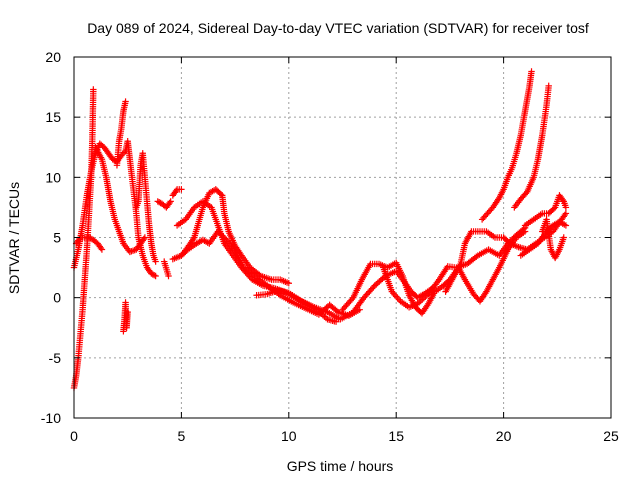 The width and height of the screenshot is (640, 480). Describe the element at coordinates (121, 133) in the screenshot. I see `series-track-e` at that location.